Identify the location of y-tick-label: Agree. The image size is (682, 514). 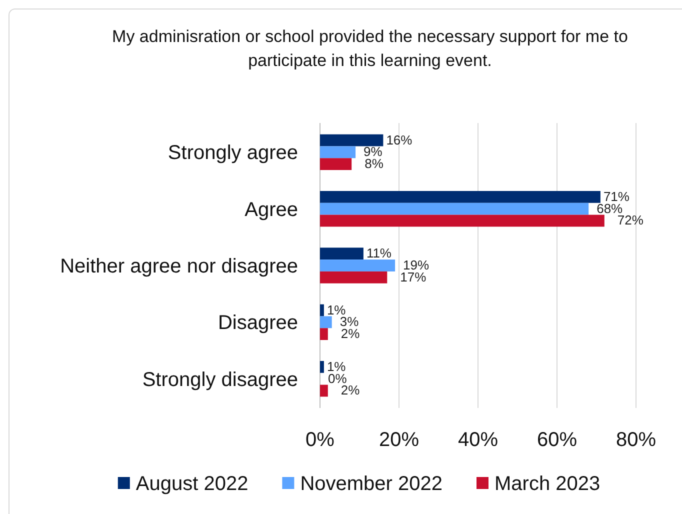
(271, 209).